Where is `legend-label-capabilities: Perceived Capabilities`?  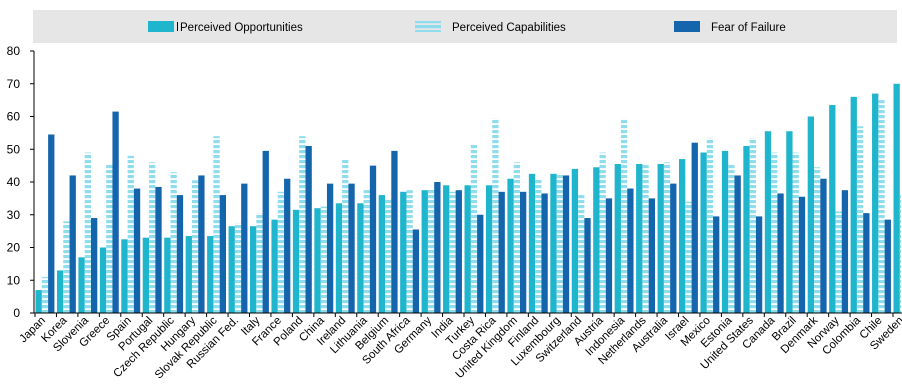
legend-label-capabilities: Perceived Capabilities is located at coordinates (509, 28).